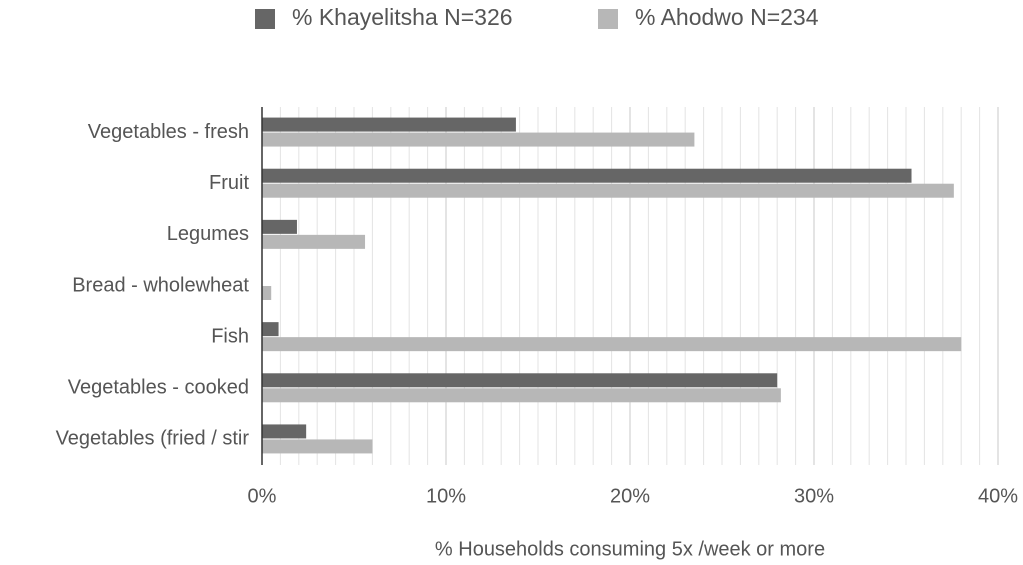 This screenshot has height=565, width=1023. Describe the element at coordinates (229, 183) in the screenshot. I see `y-tick-label: Fruit` at that location.